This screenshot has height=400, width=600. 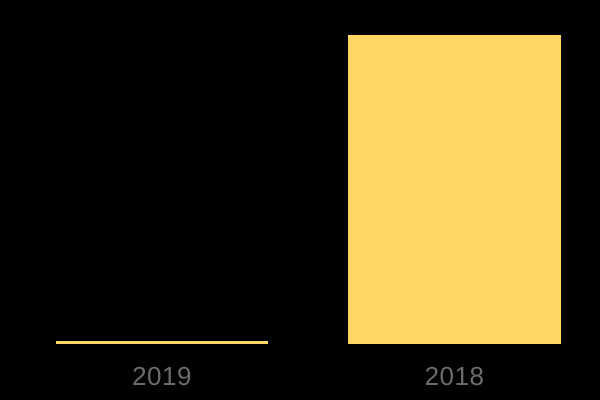 What do you see at coordinates (454, 376) in the screenshot?
I see `x-tick-label-2018: 2018` at bounding box center [454, 376].